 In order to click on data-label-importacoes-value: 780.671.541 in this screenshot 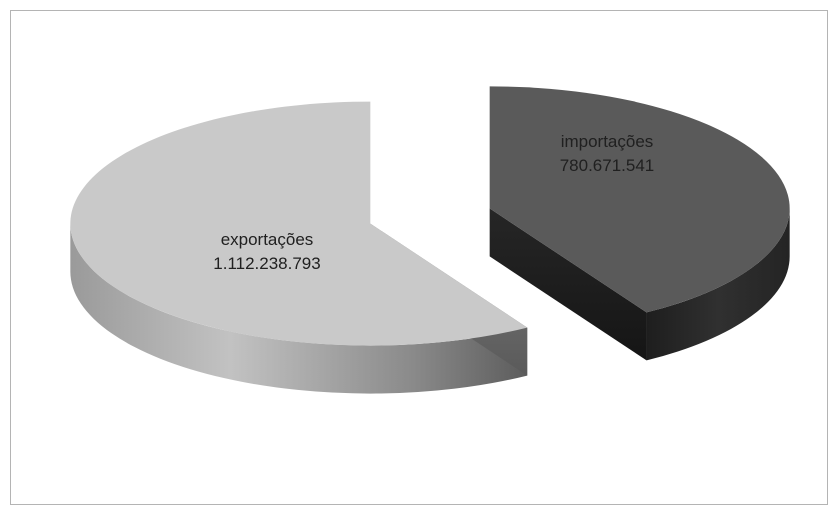, I will do `click(607, 165)`.